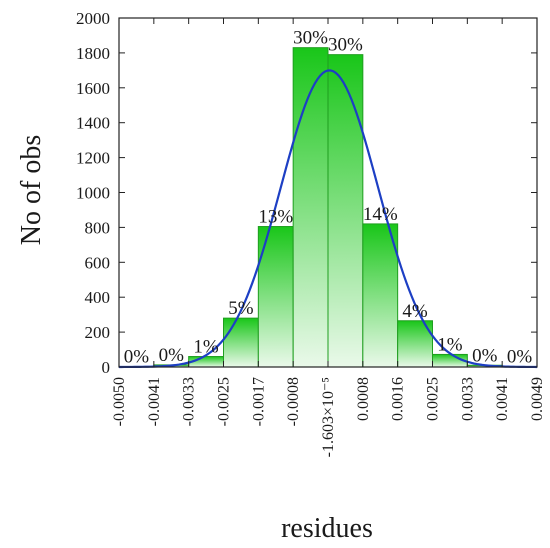 The width and height of the screenshot is (550, 548). I want to click on x-tick-label: -0.0041, so click(154, 401).